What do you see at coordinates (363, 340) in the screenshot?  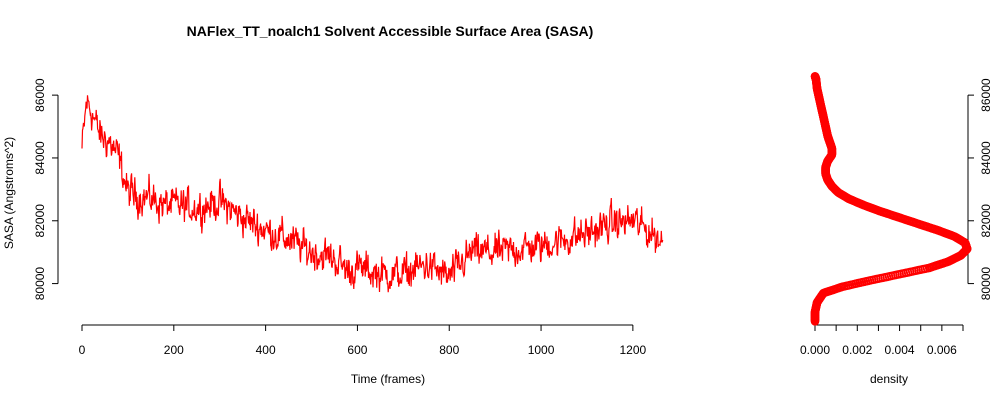 I see `main-x-axis: 0 200 400 600 800 1000 1200` at bounding box center [363, 340].